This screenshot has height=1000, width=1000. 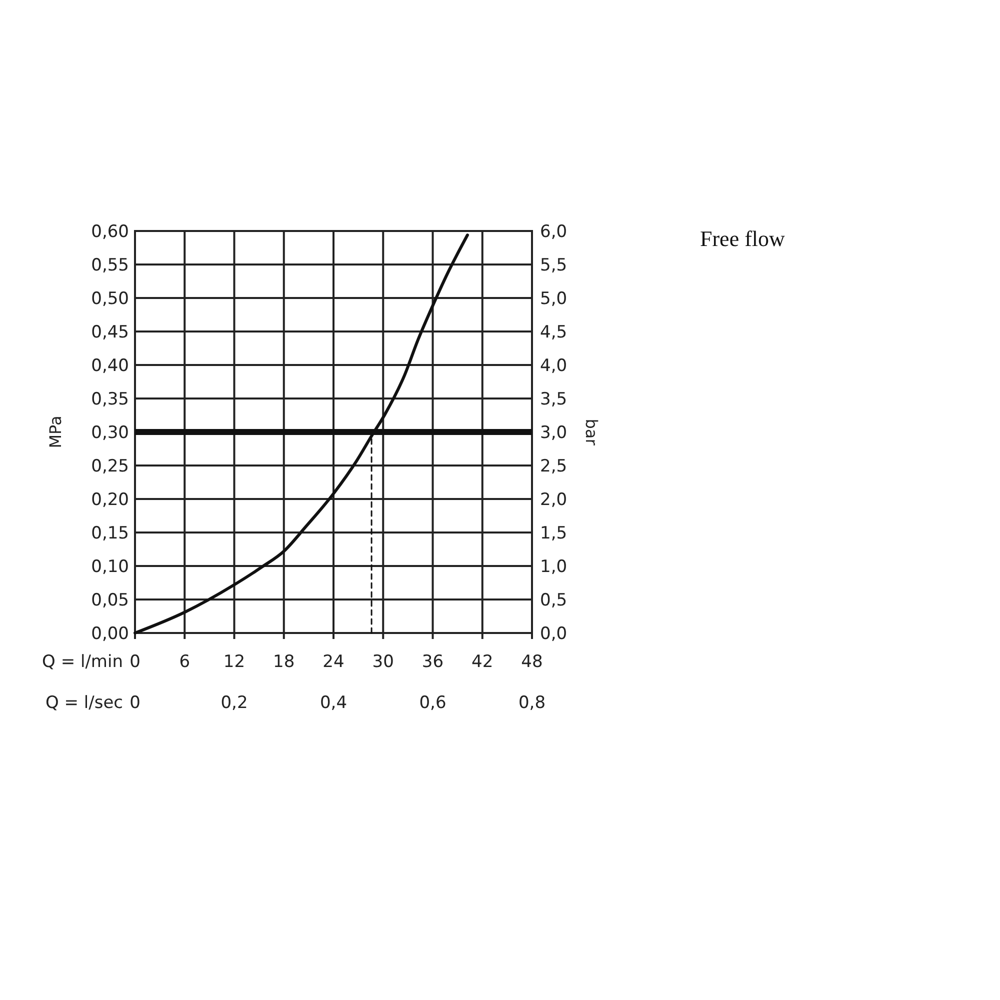 What do you see at coordinates (55, 432) in the screenshot?
I see `y-axis-title: MPa` at bounding box center [55, 432].